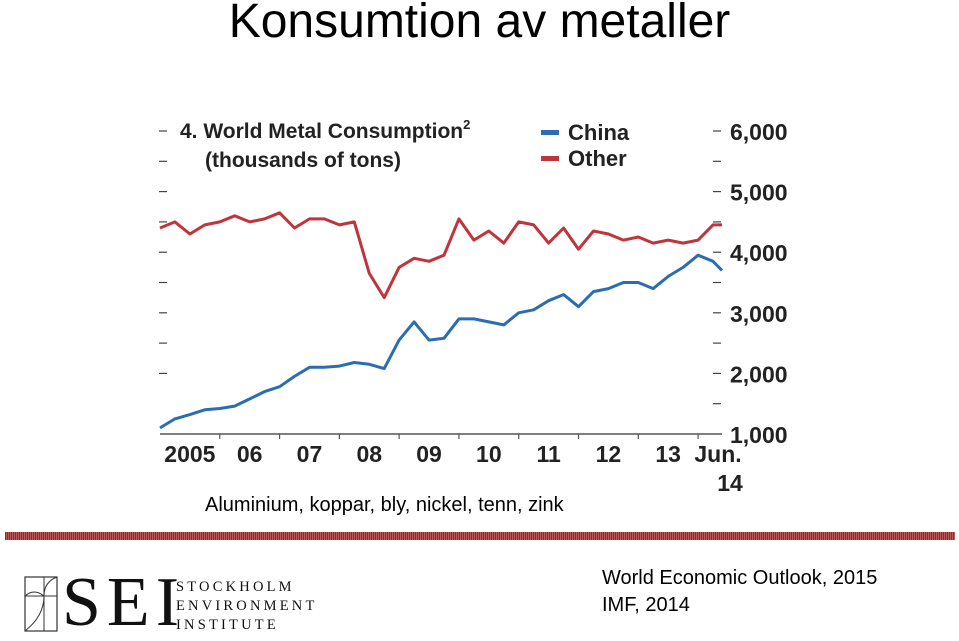  Describe the element at coordinates (730, 483) in the screenshot. I see `x-tick-label-secondary: 14` at that location.